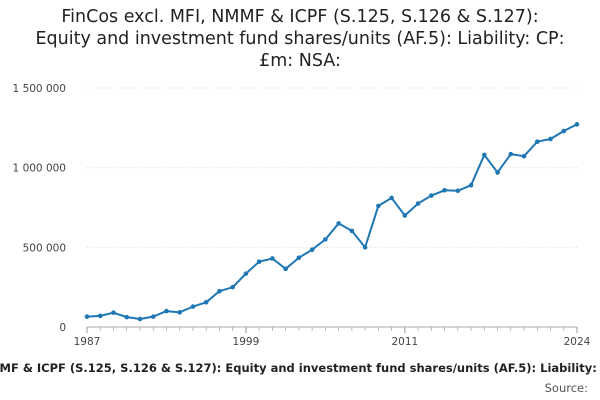 The height and width of the screenshot is (400, 600). I want to click on chart-title-line-3: £m: NSA:, so click(300, 61).